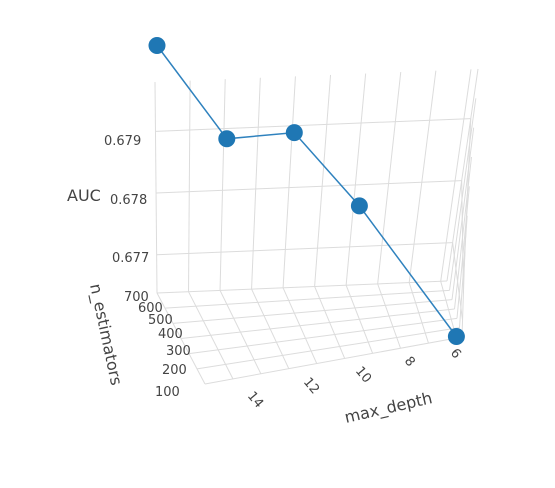  I want to click on x-tick-label: 14, so click(255, 400).